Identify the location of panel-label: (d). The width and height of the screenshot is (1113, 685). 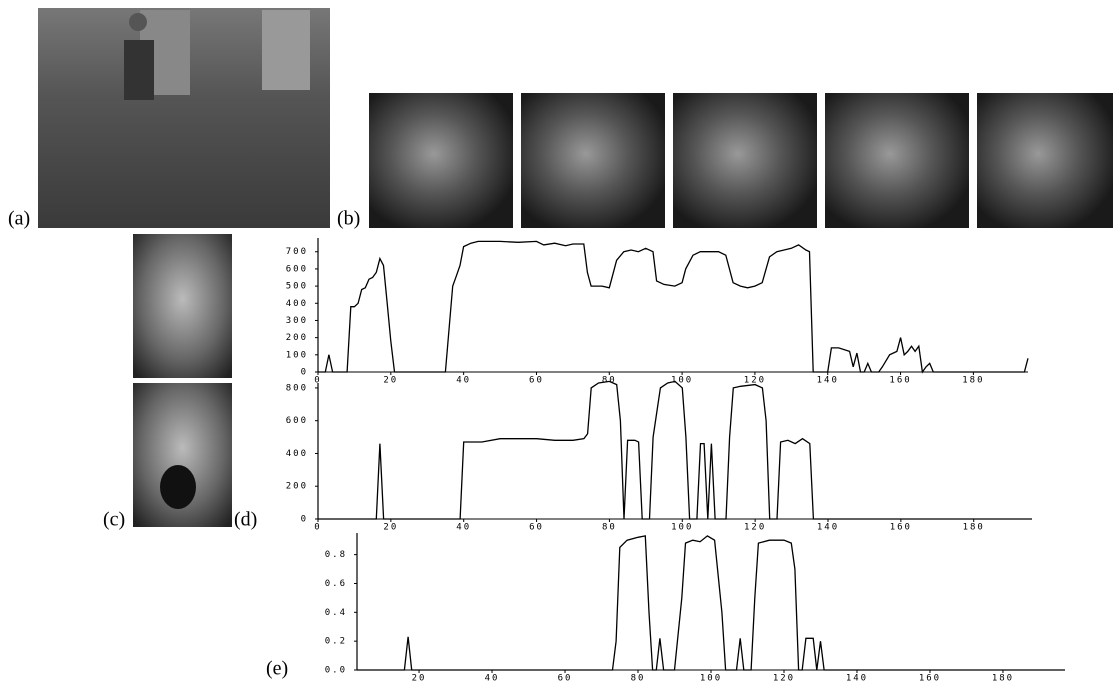
(245, 520).